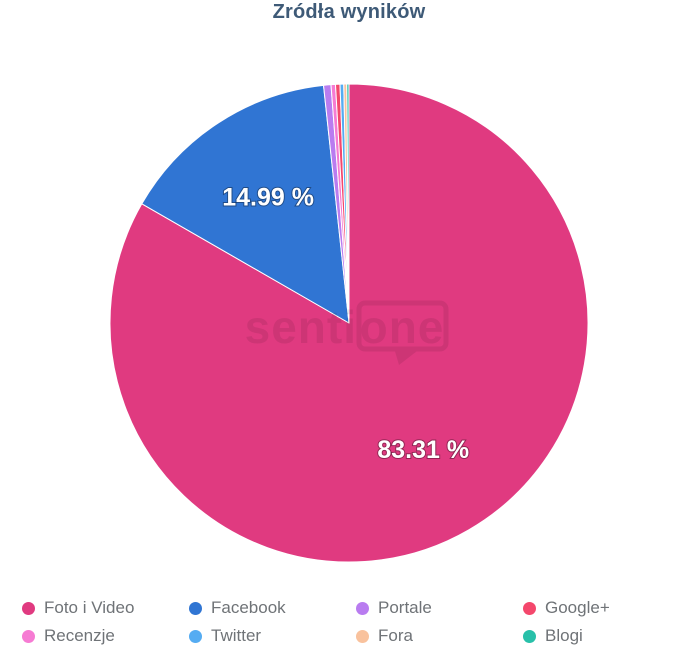  What do you see at coordinates (439, 636) in the screenshot?
I see `legend-item-fora: Fora` at bounding box center [439, 636].